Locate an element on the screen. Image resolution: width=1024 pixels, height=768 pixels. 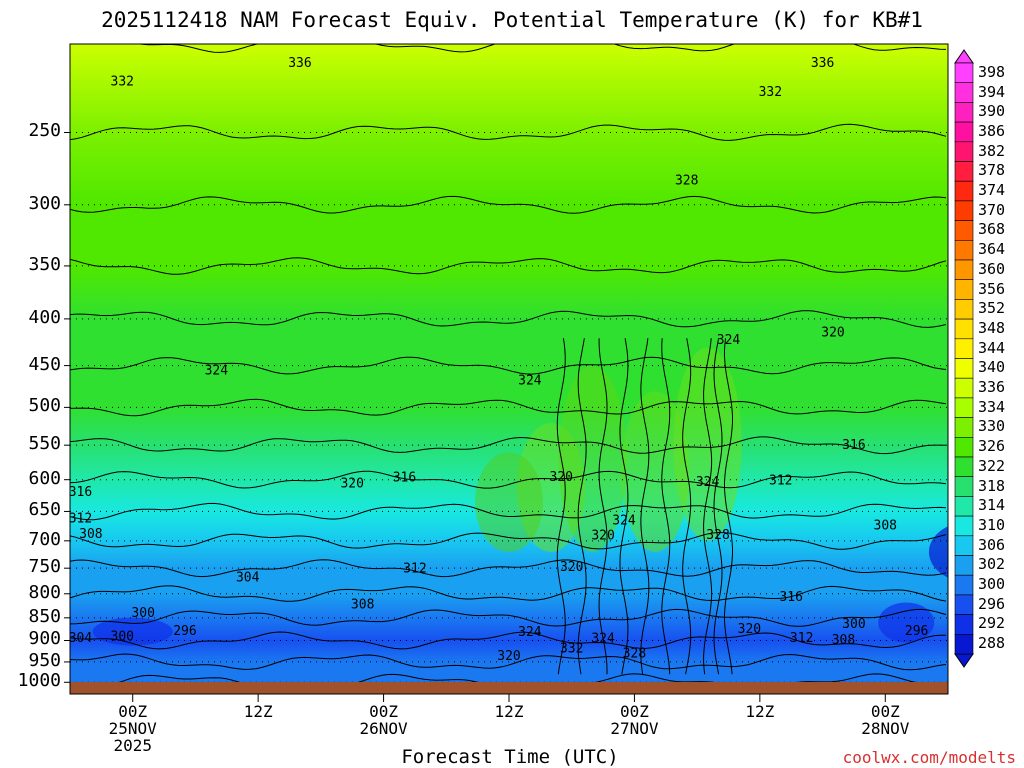
x-tick-label: 25NOV is located at coordinates (132, 728).